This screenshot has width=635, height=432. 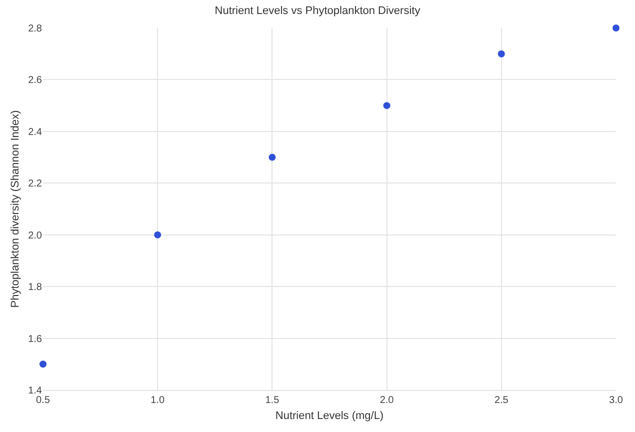 I want to click on x-axis-title: Nutrient Levels (mg/L), so click(x=329, y=416).